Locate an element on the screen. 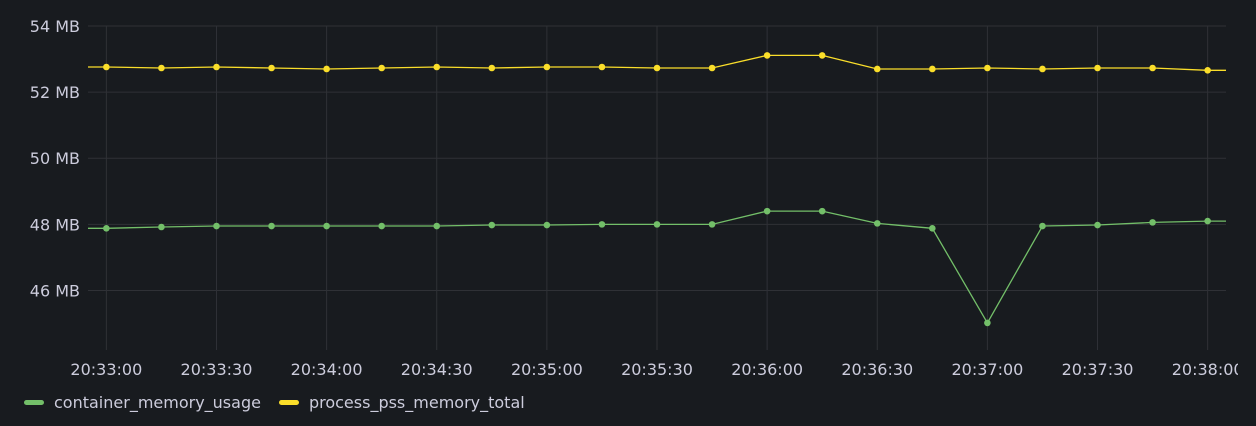  legend-item-process-pss-memory-total: process_pss_memory_total is located at coordinates (401, 402).